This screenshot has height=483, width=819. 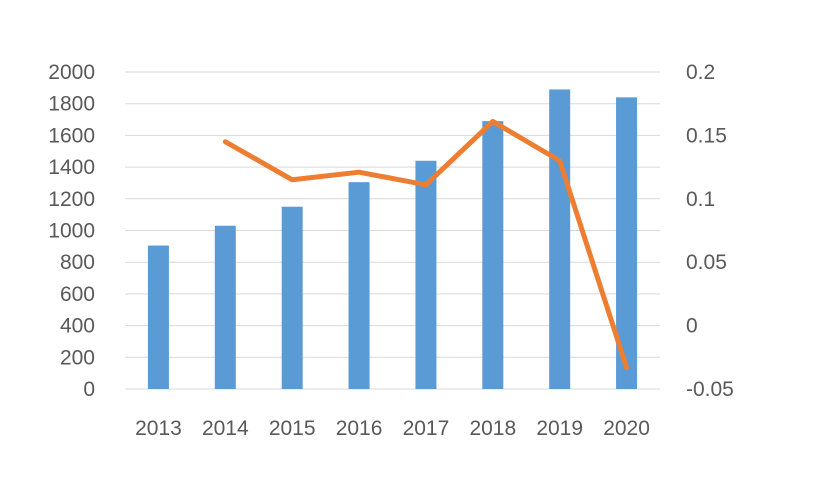 What do you see at coordinates (71, 199) in the screenshot?
I see `y-tick-label: 1200` at bounding box center [71, 199].